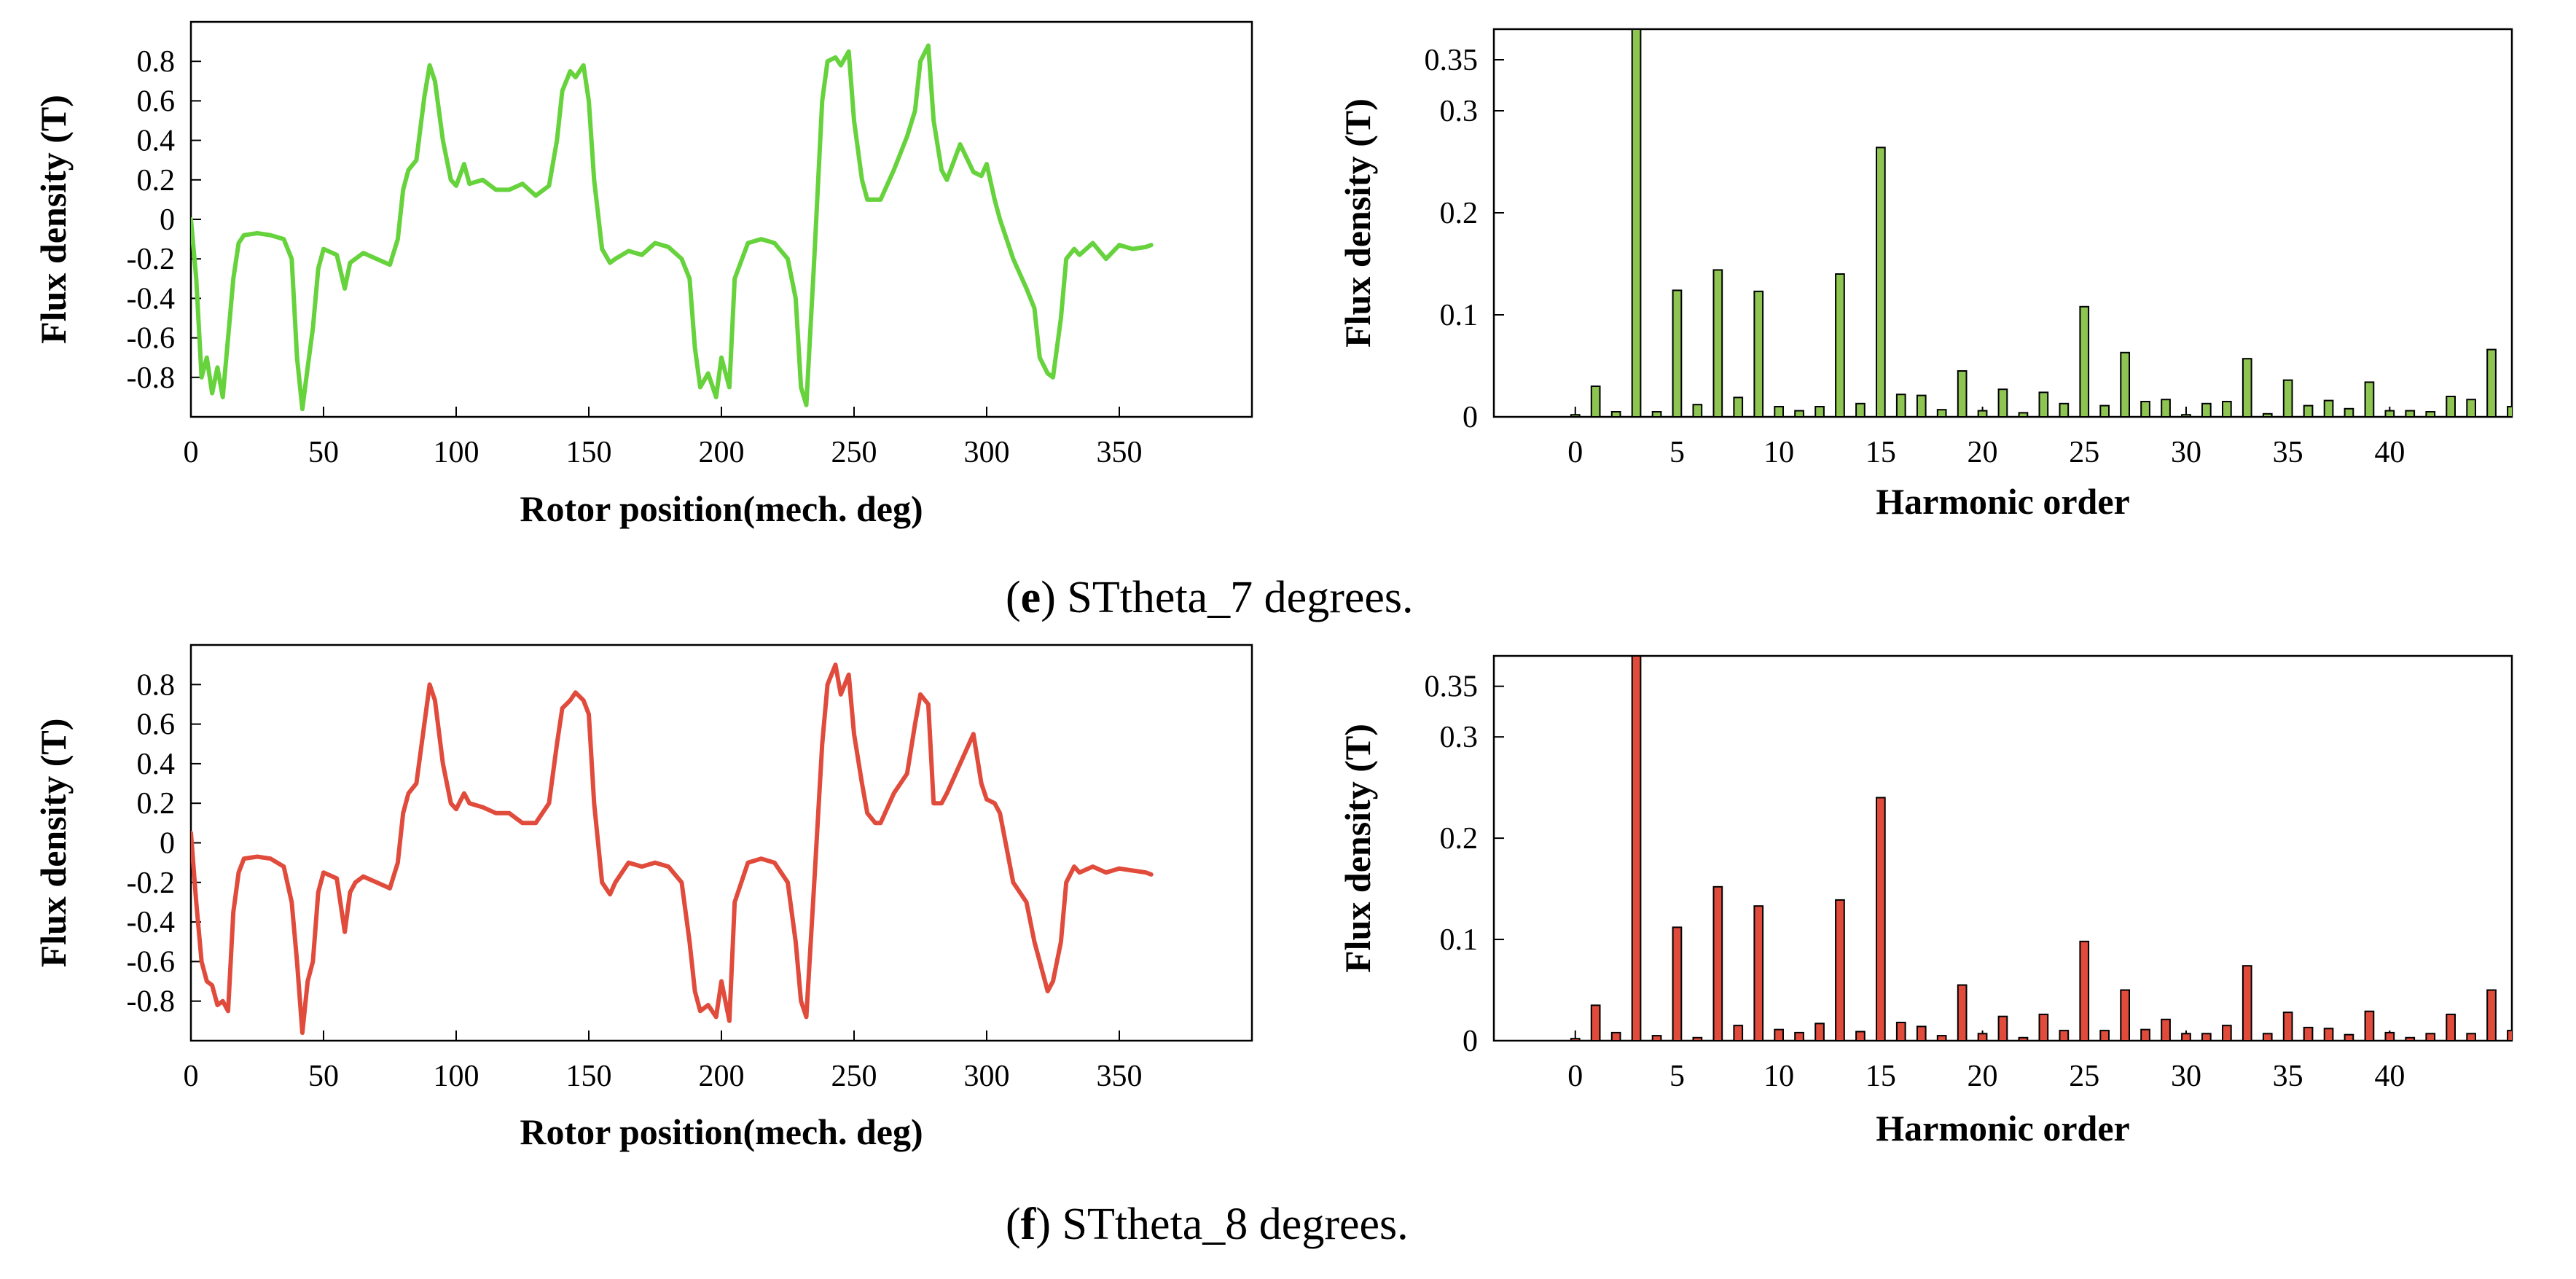 The image size is (2576, 1279). What do you see at coordinates (589, 452) in the screenshot?
I see `x-tick-label: 150` at bounding box center [589, 452].